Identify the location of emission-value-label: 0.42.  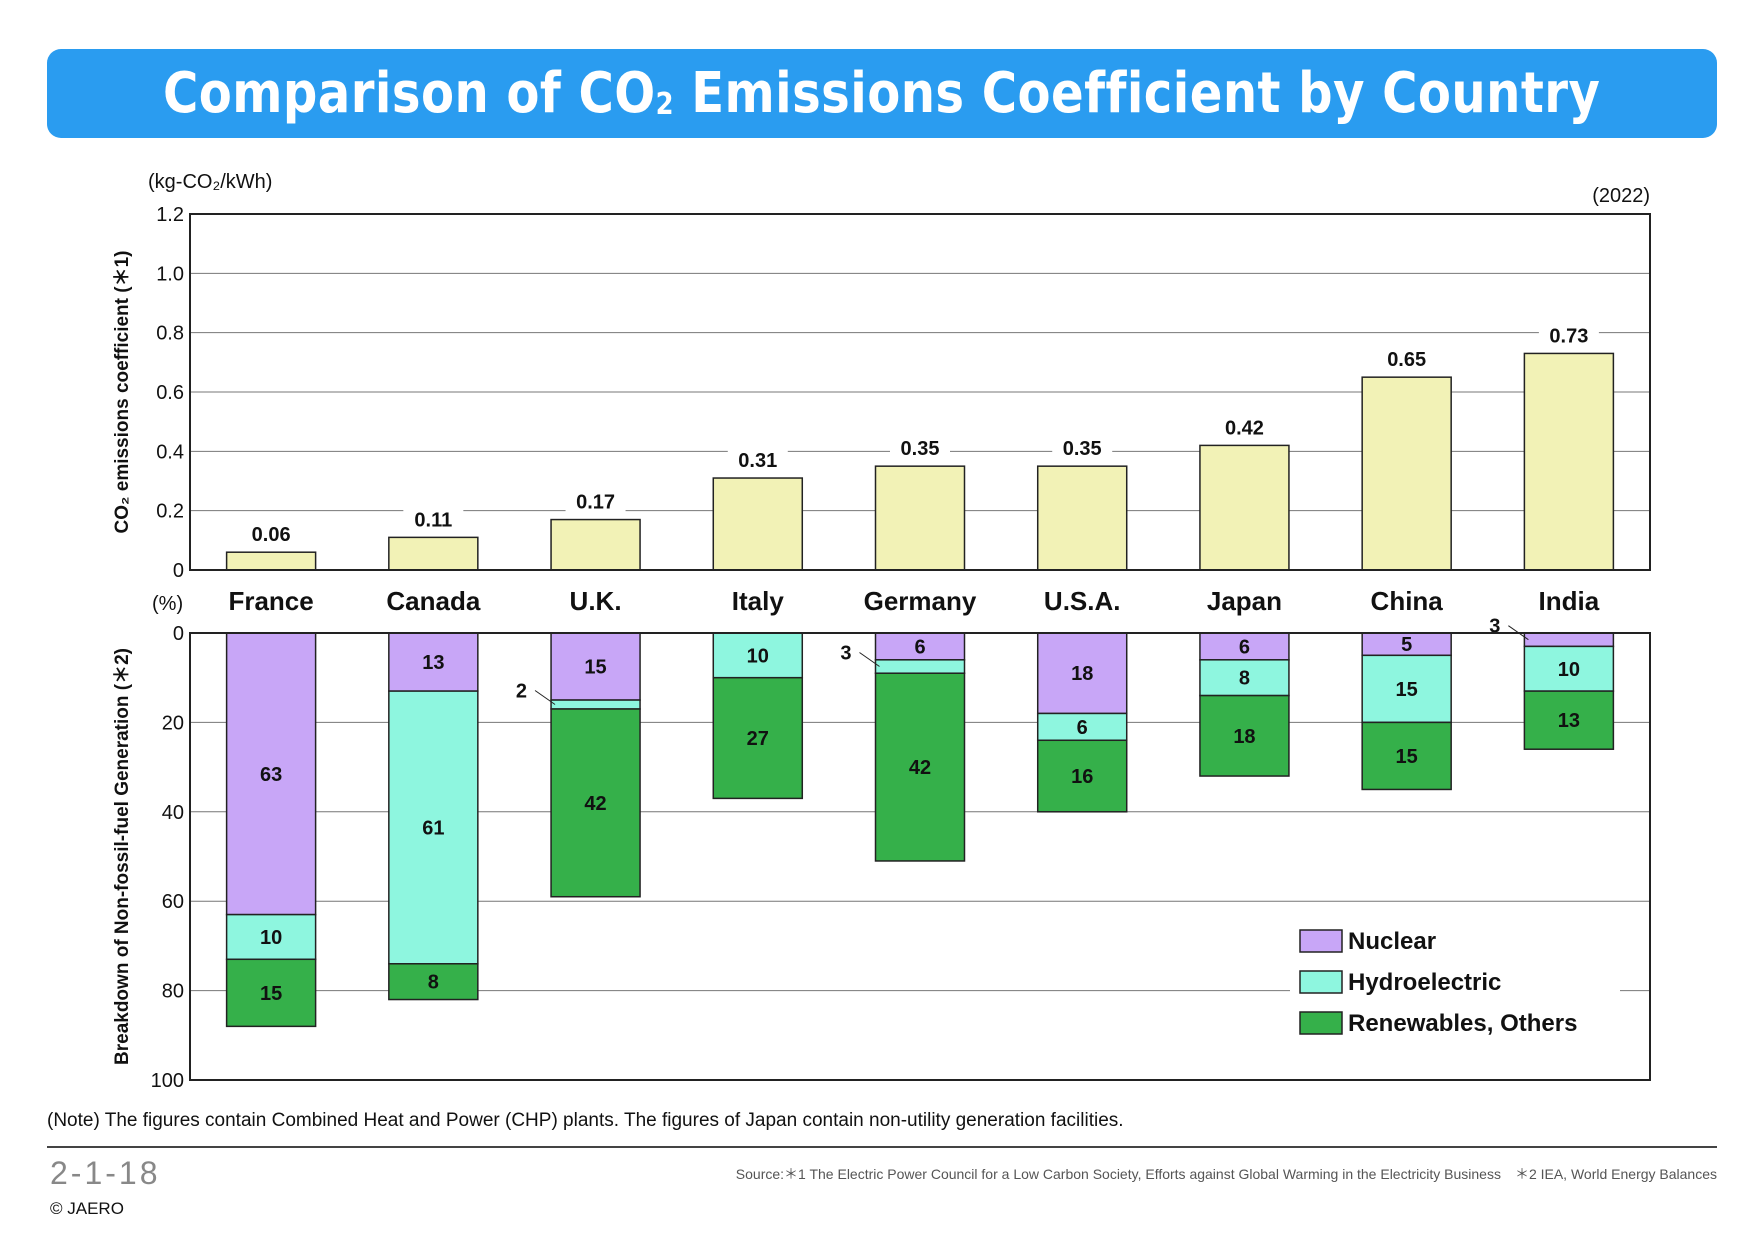
(1244, 428).